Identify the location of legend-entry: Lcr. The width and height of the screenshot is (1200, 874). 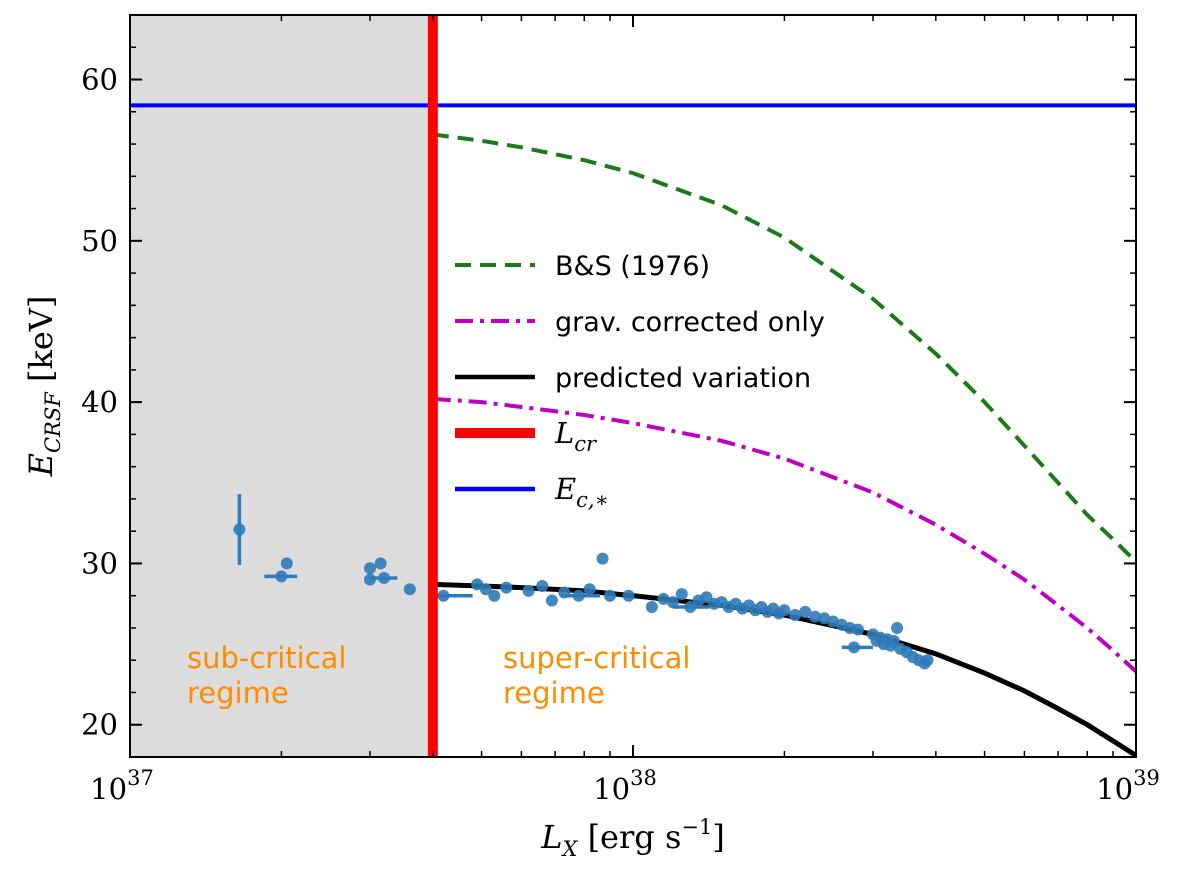
(526, 436).